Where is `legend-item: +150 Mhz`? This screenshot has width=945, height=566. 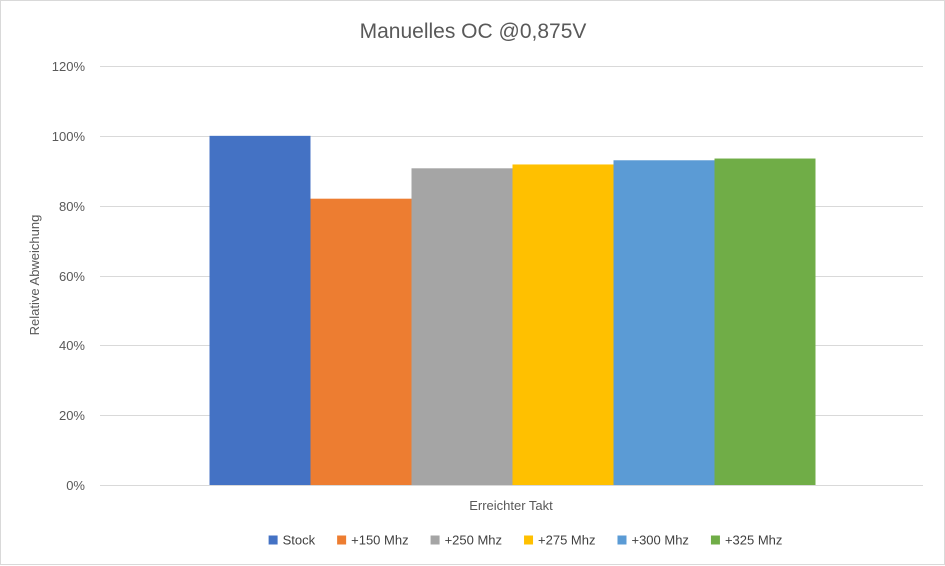
legend-item: +150 Mhz is located at coordinates (373, 540).